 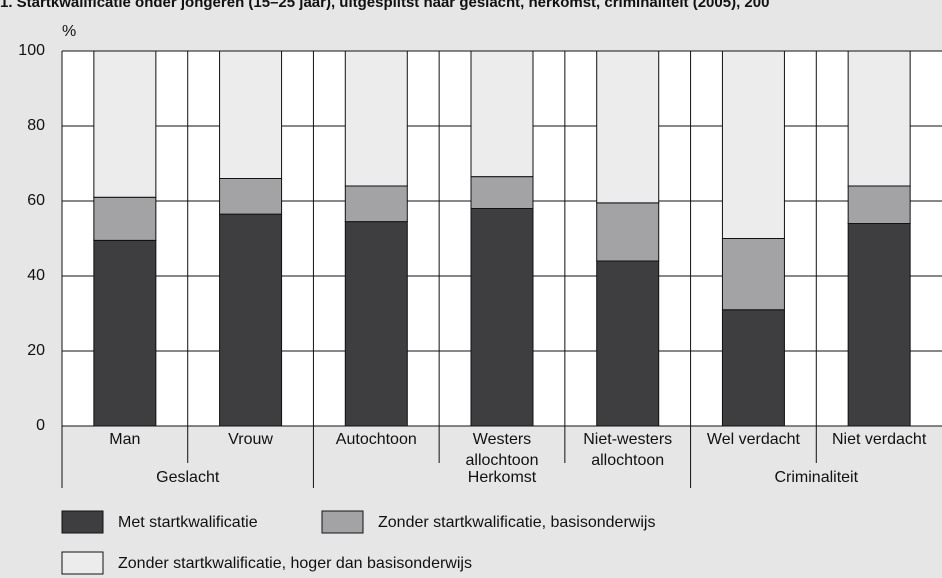 I want to click on y-tick-label: 100, so click(x=31, y=50).